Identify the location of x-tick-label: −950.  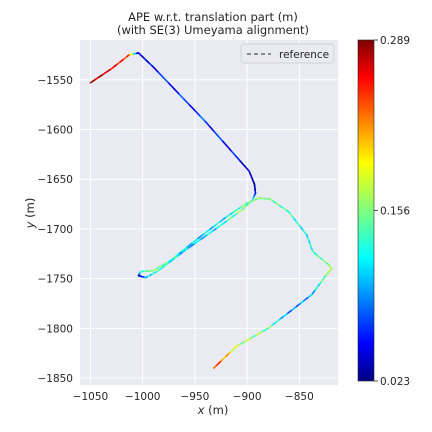
(194, 397).